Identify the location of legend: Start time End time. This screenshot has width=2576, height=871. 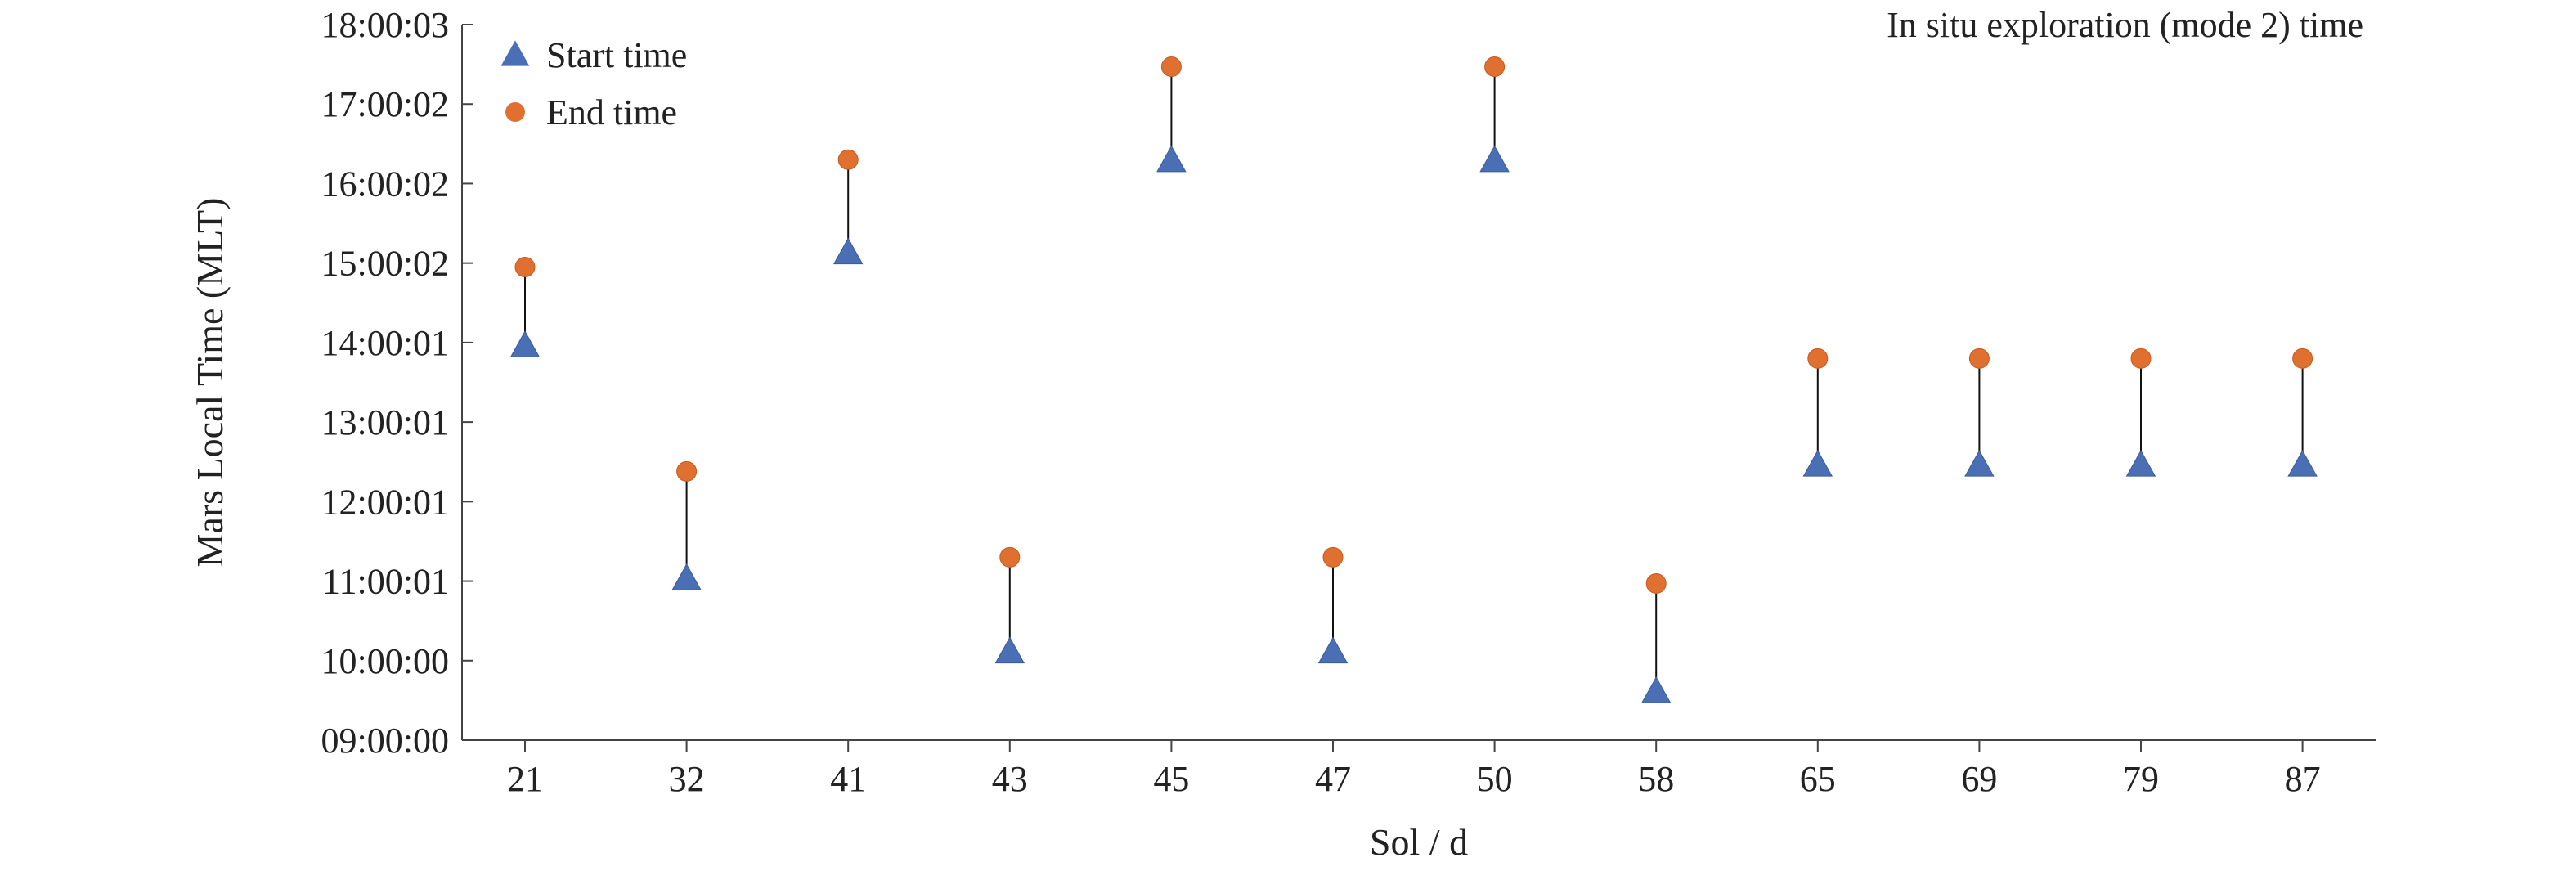
(593, 83).